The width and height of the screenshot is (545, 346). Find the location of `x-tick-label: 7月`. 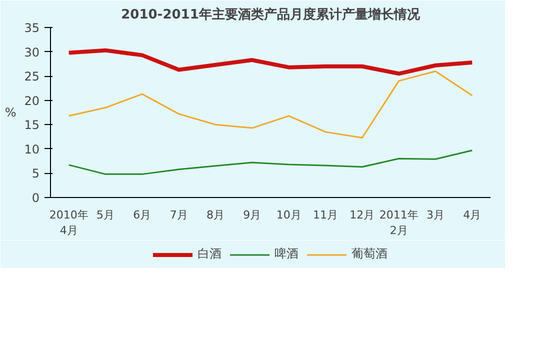

x-tick-label: 7月 is located at coordinates (179, 215).